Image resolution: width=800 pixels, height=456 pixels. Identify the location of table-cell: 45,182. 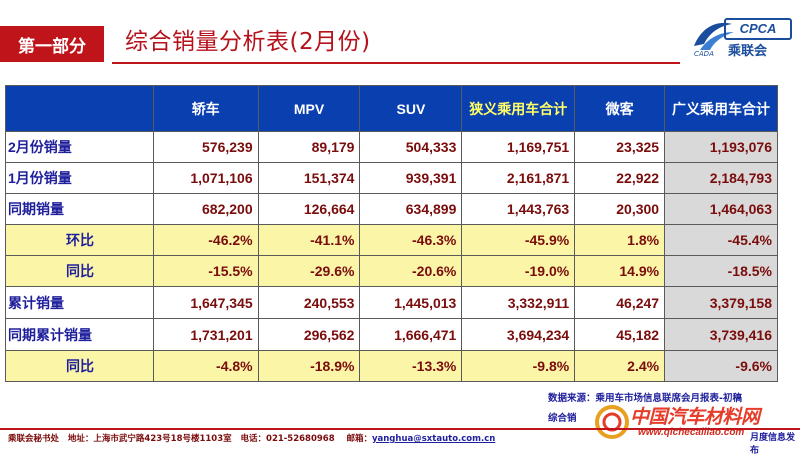
(620, 334).